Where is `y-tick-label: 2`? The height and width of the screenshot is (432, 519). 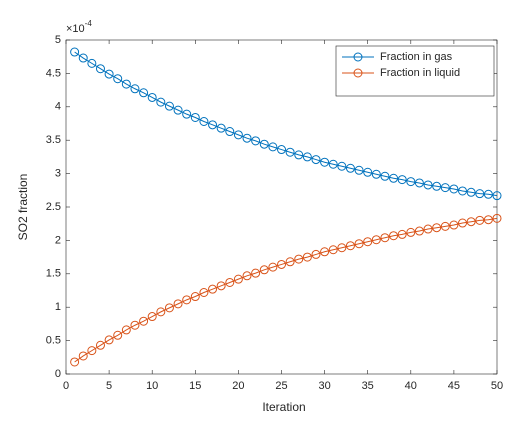 y-tick-label: 2 is located at coordinates (58, 240).